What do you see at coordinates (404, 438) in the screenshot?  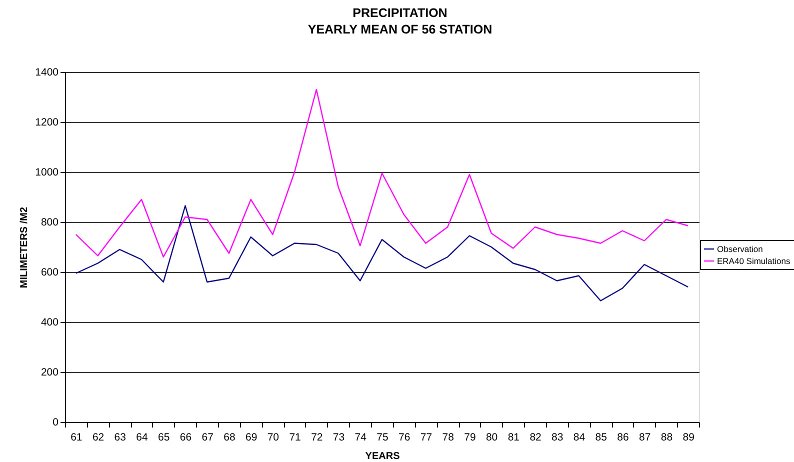 I see `x-tick-label: 76` at bounding box center [404, 438].